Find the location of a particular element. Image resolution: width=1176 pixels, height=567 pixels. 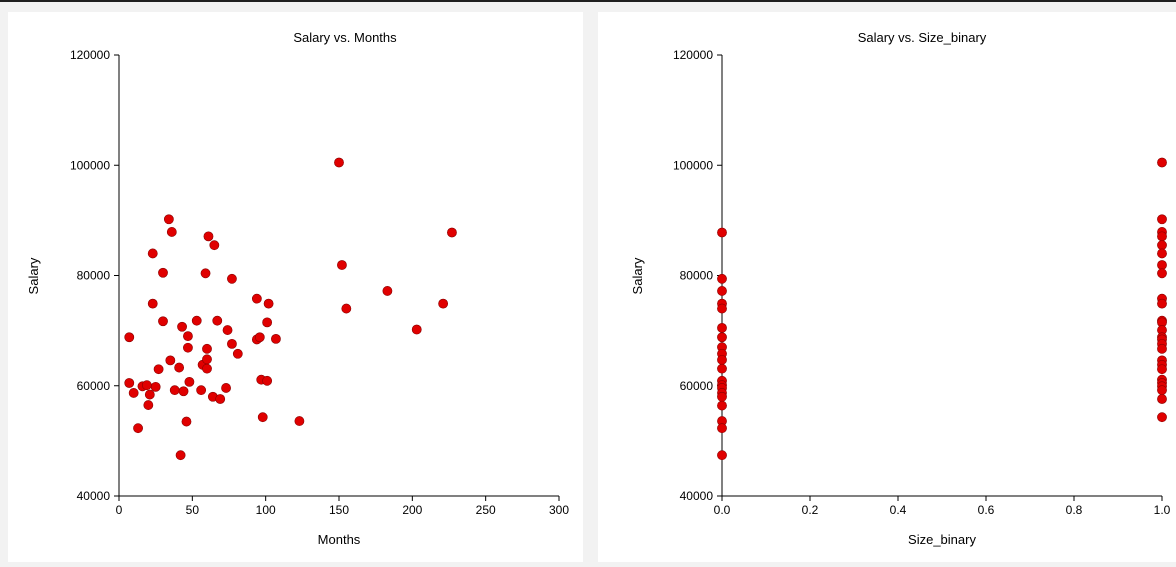

x-tick-label: 0.0 is located at coordinates (722, 510).